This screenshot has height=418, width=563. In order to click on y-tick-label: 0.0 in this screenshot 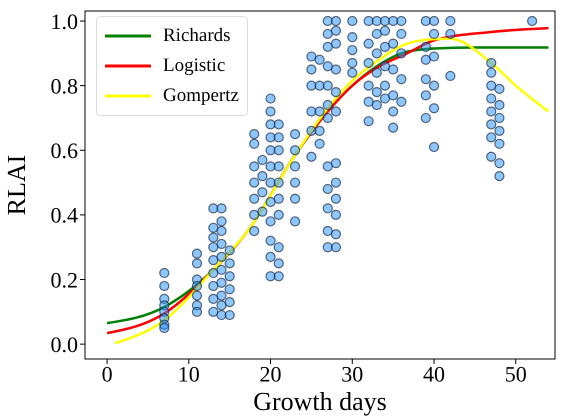, I will do `click(64, 344)`.